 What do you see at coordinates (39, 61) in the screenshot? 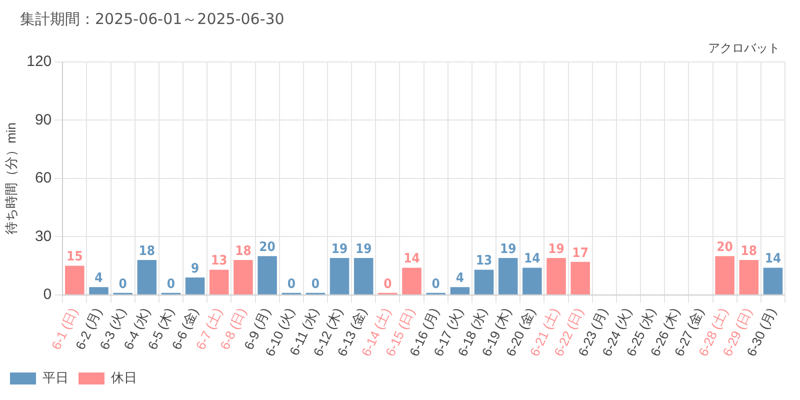
I see `y-tick-label: 120` at bounding box center [39, 61].